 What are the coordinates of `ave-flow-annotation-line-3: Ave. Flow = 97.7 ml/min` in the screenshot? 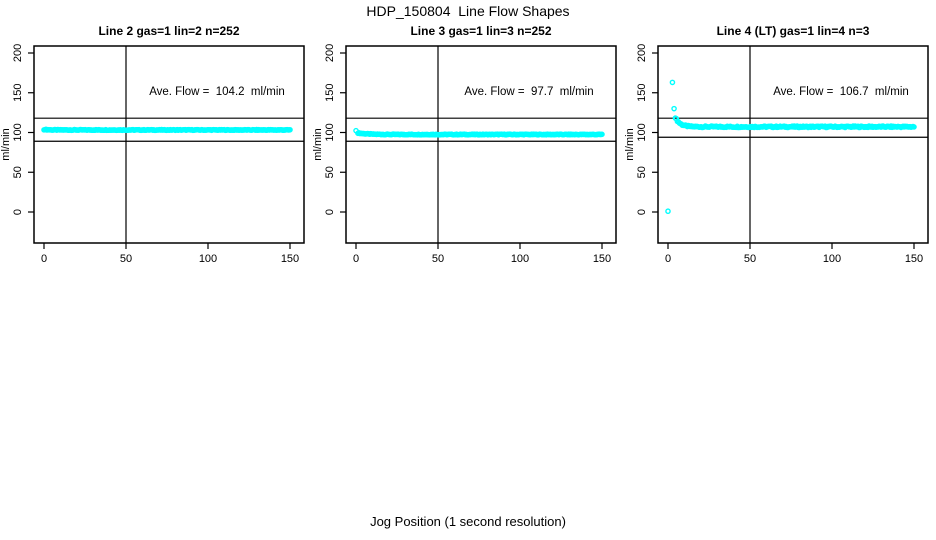 It's located at (529, 92).